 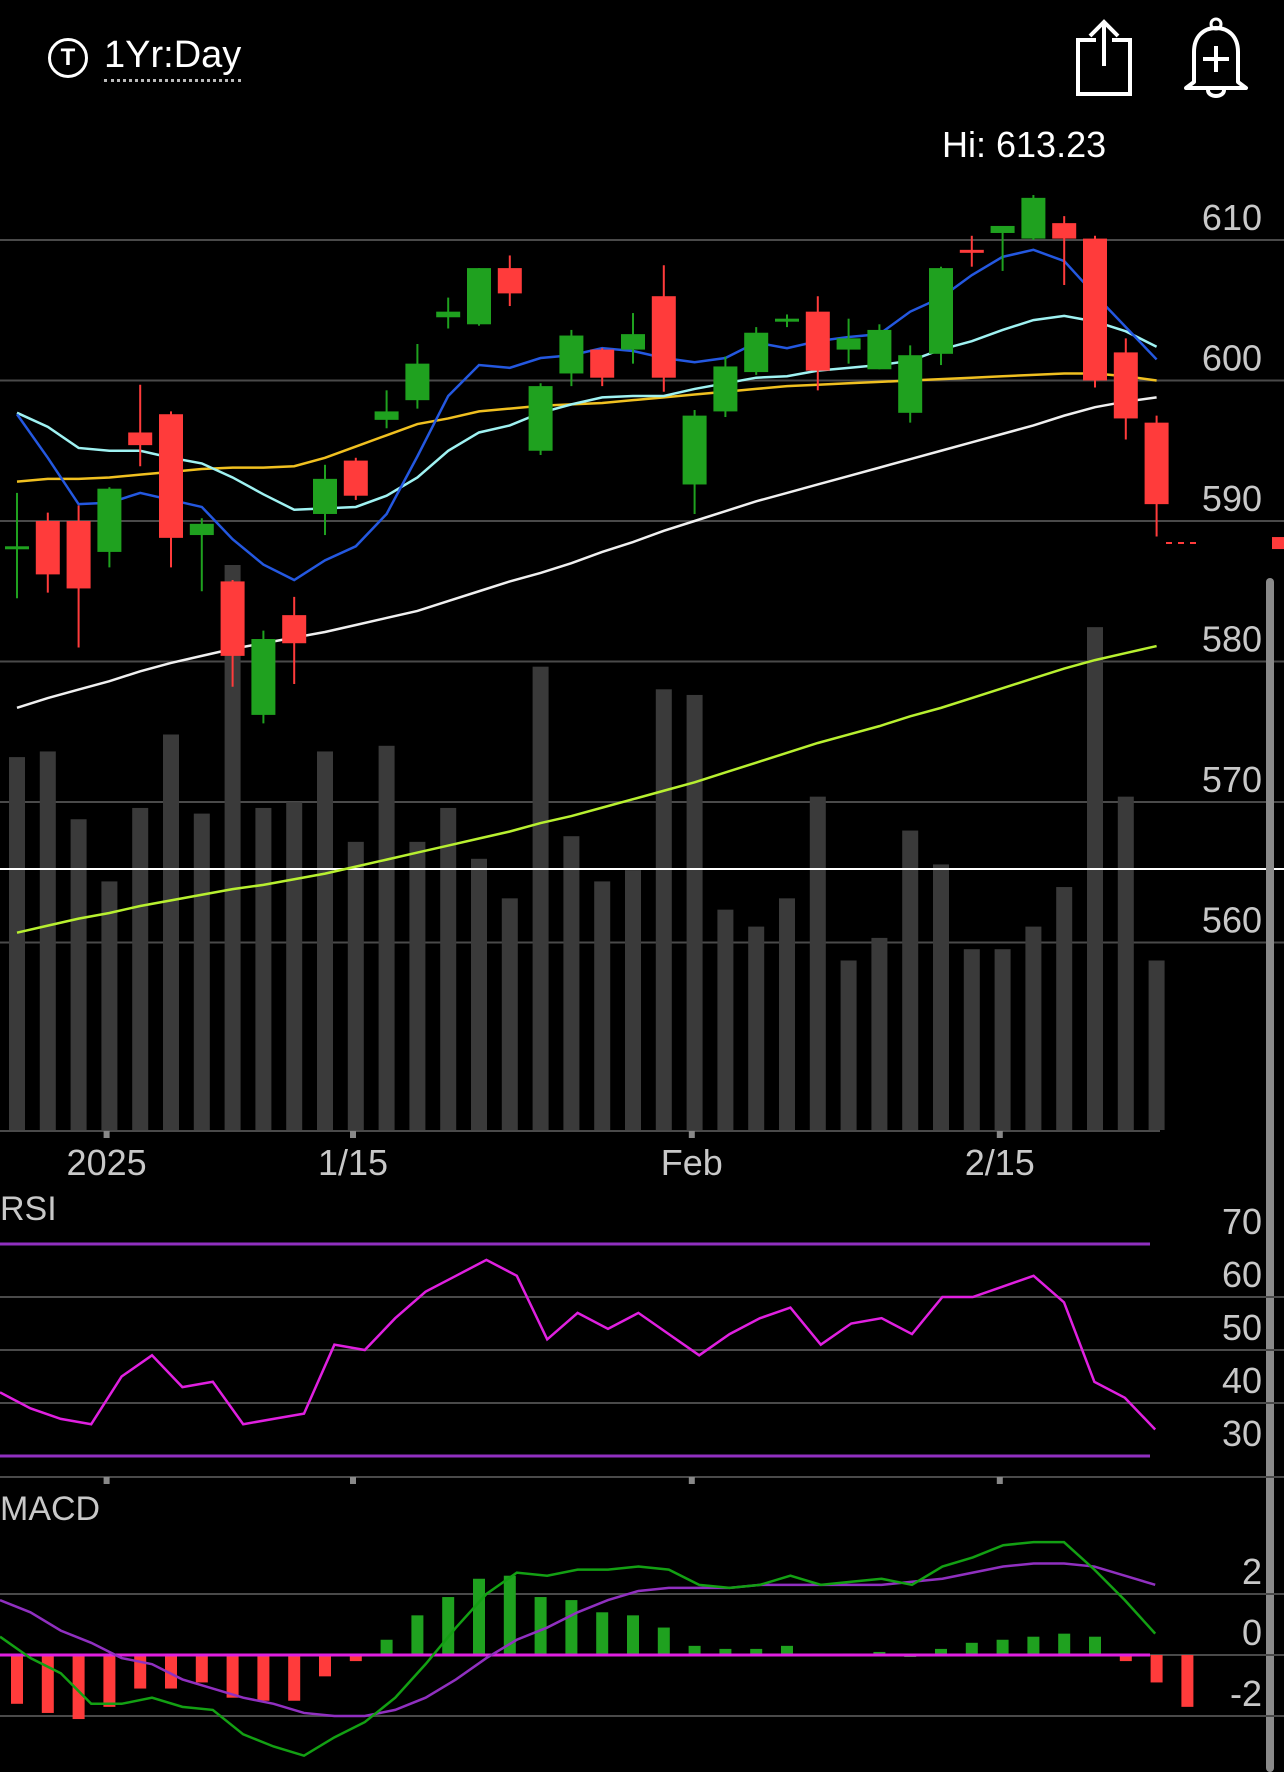 What do you see at coordinates (1242, 1327) in the screenshot?
I see `rsi-tick-label: 50` at bounding box center [1242, 1327].